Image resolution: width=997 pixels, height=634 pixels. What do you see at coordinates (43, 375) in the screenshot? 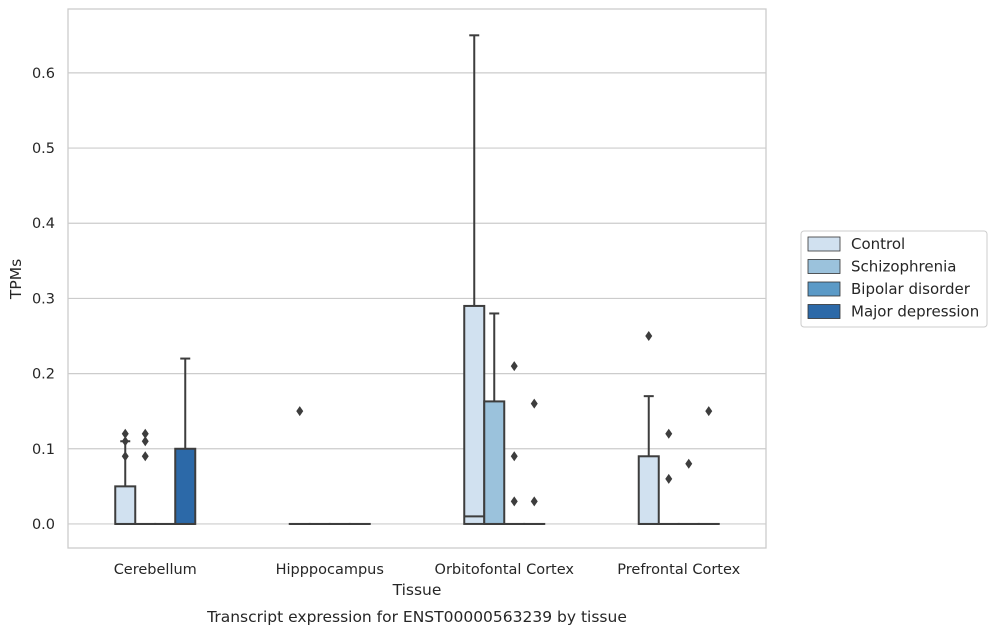
I see `y-tick-label: 0.2` at bounding box center [43, 375].